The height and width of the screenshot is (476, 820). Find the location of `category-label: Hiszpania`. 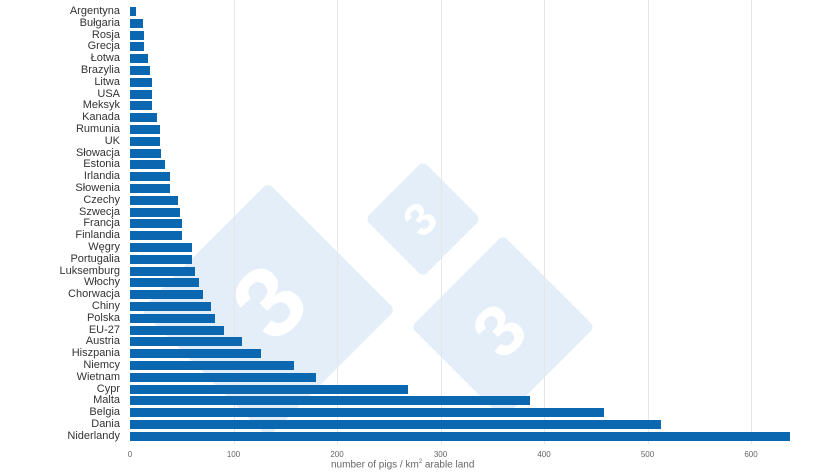

category-label: Hiszpania is located at coordinates (95, 353).